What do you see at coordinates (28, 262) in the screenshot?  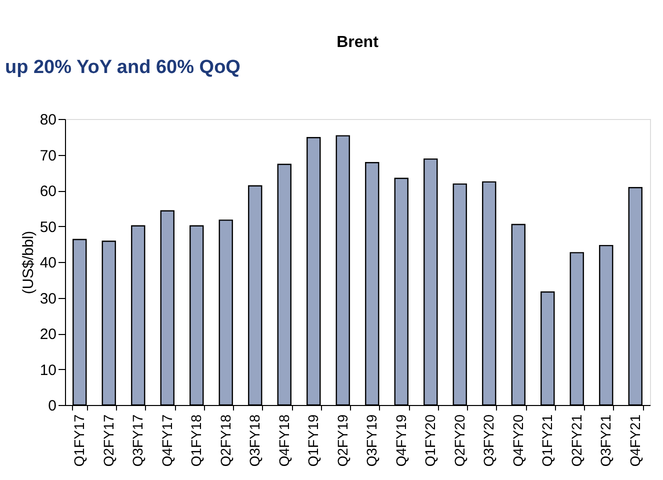 I see `y-axis-title: (US$/bbl)` at bounding box center [28, 262].